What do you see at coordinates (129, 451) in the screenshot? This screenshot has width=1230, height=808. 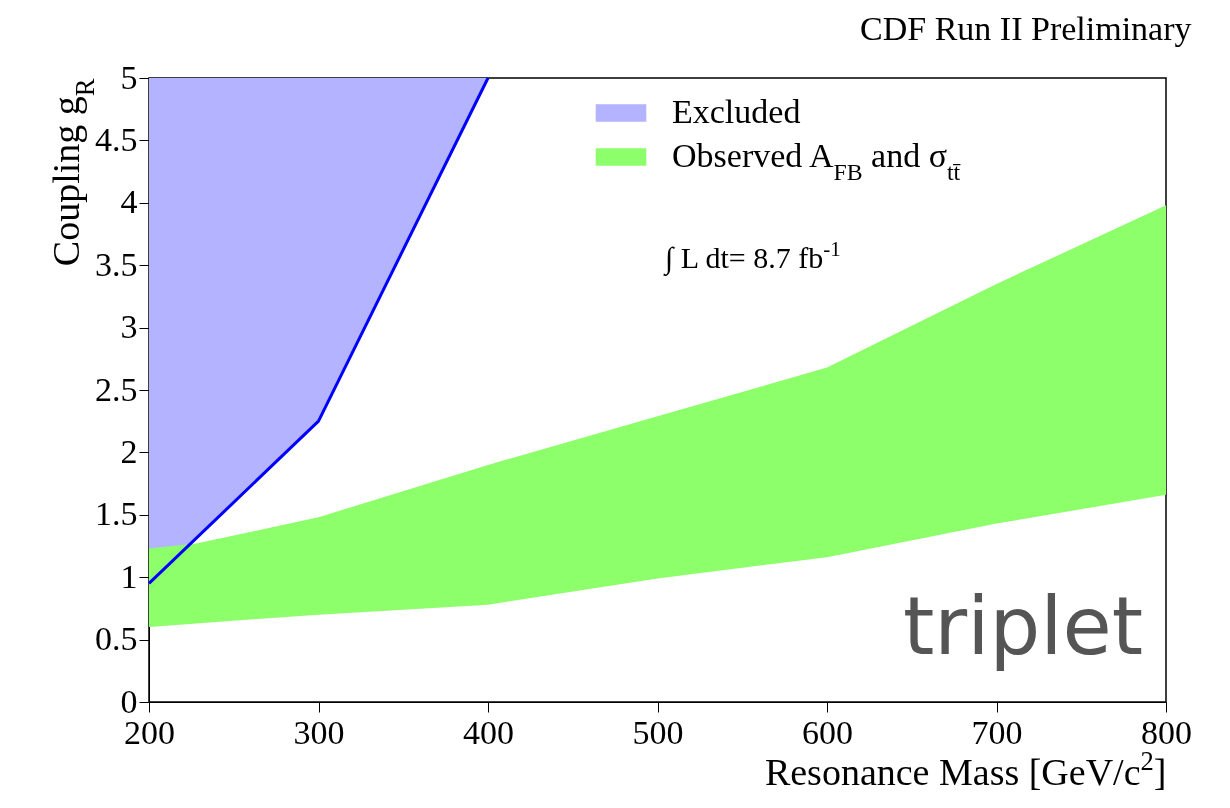 I see `y-tick-label: 2` at bounding box center [129, 451].